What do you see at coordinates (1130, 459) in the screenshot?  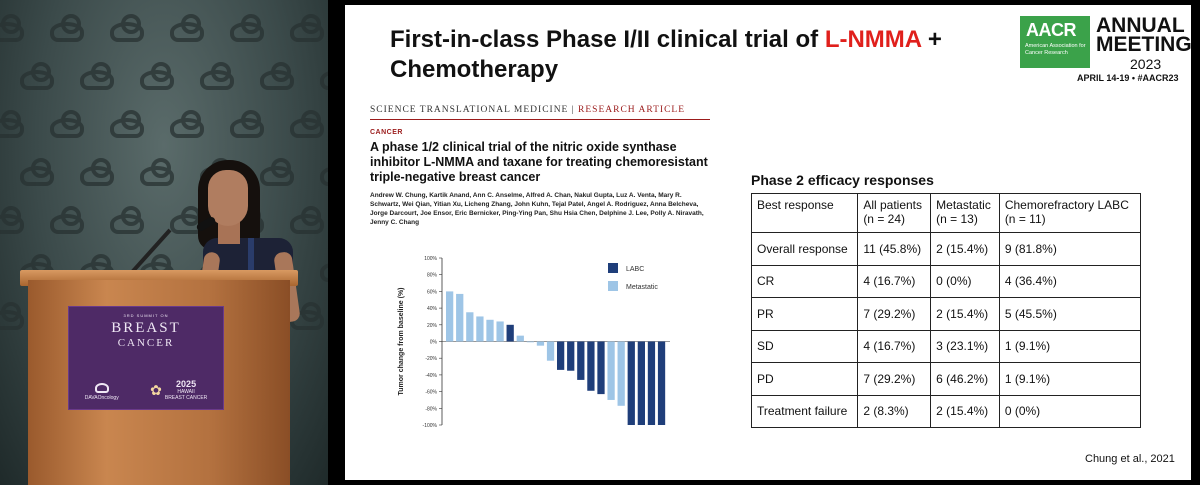 I see `citation: Chung et al., 2021` at bounding box center [1130, 459].